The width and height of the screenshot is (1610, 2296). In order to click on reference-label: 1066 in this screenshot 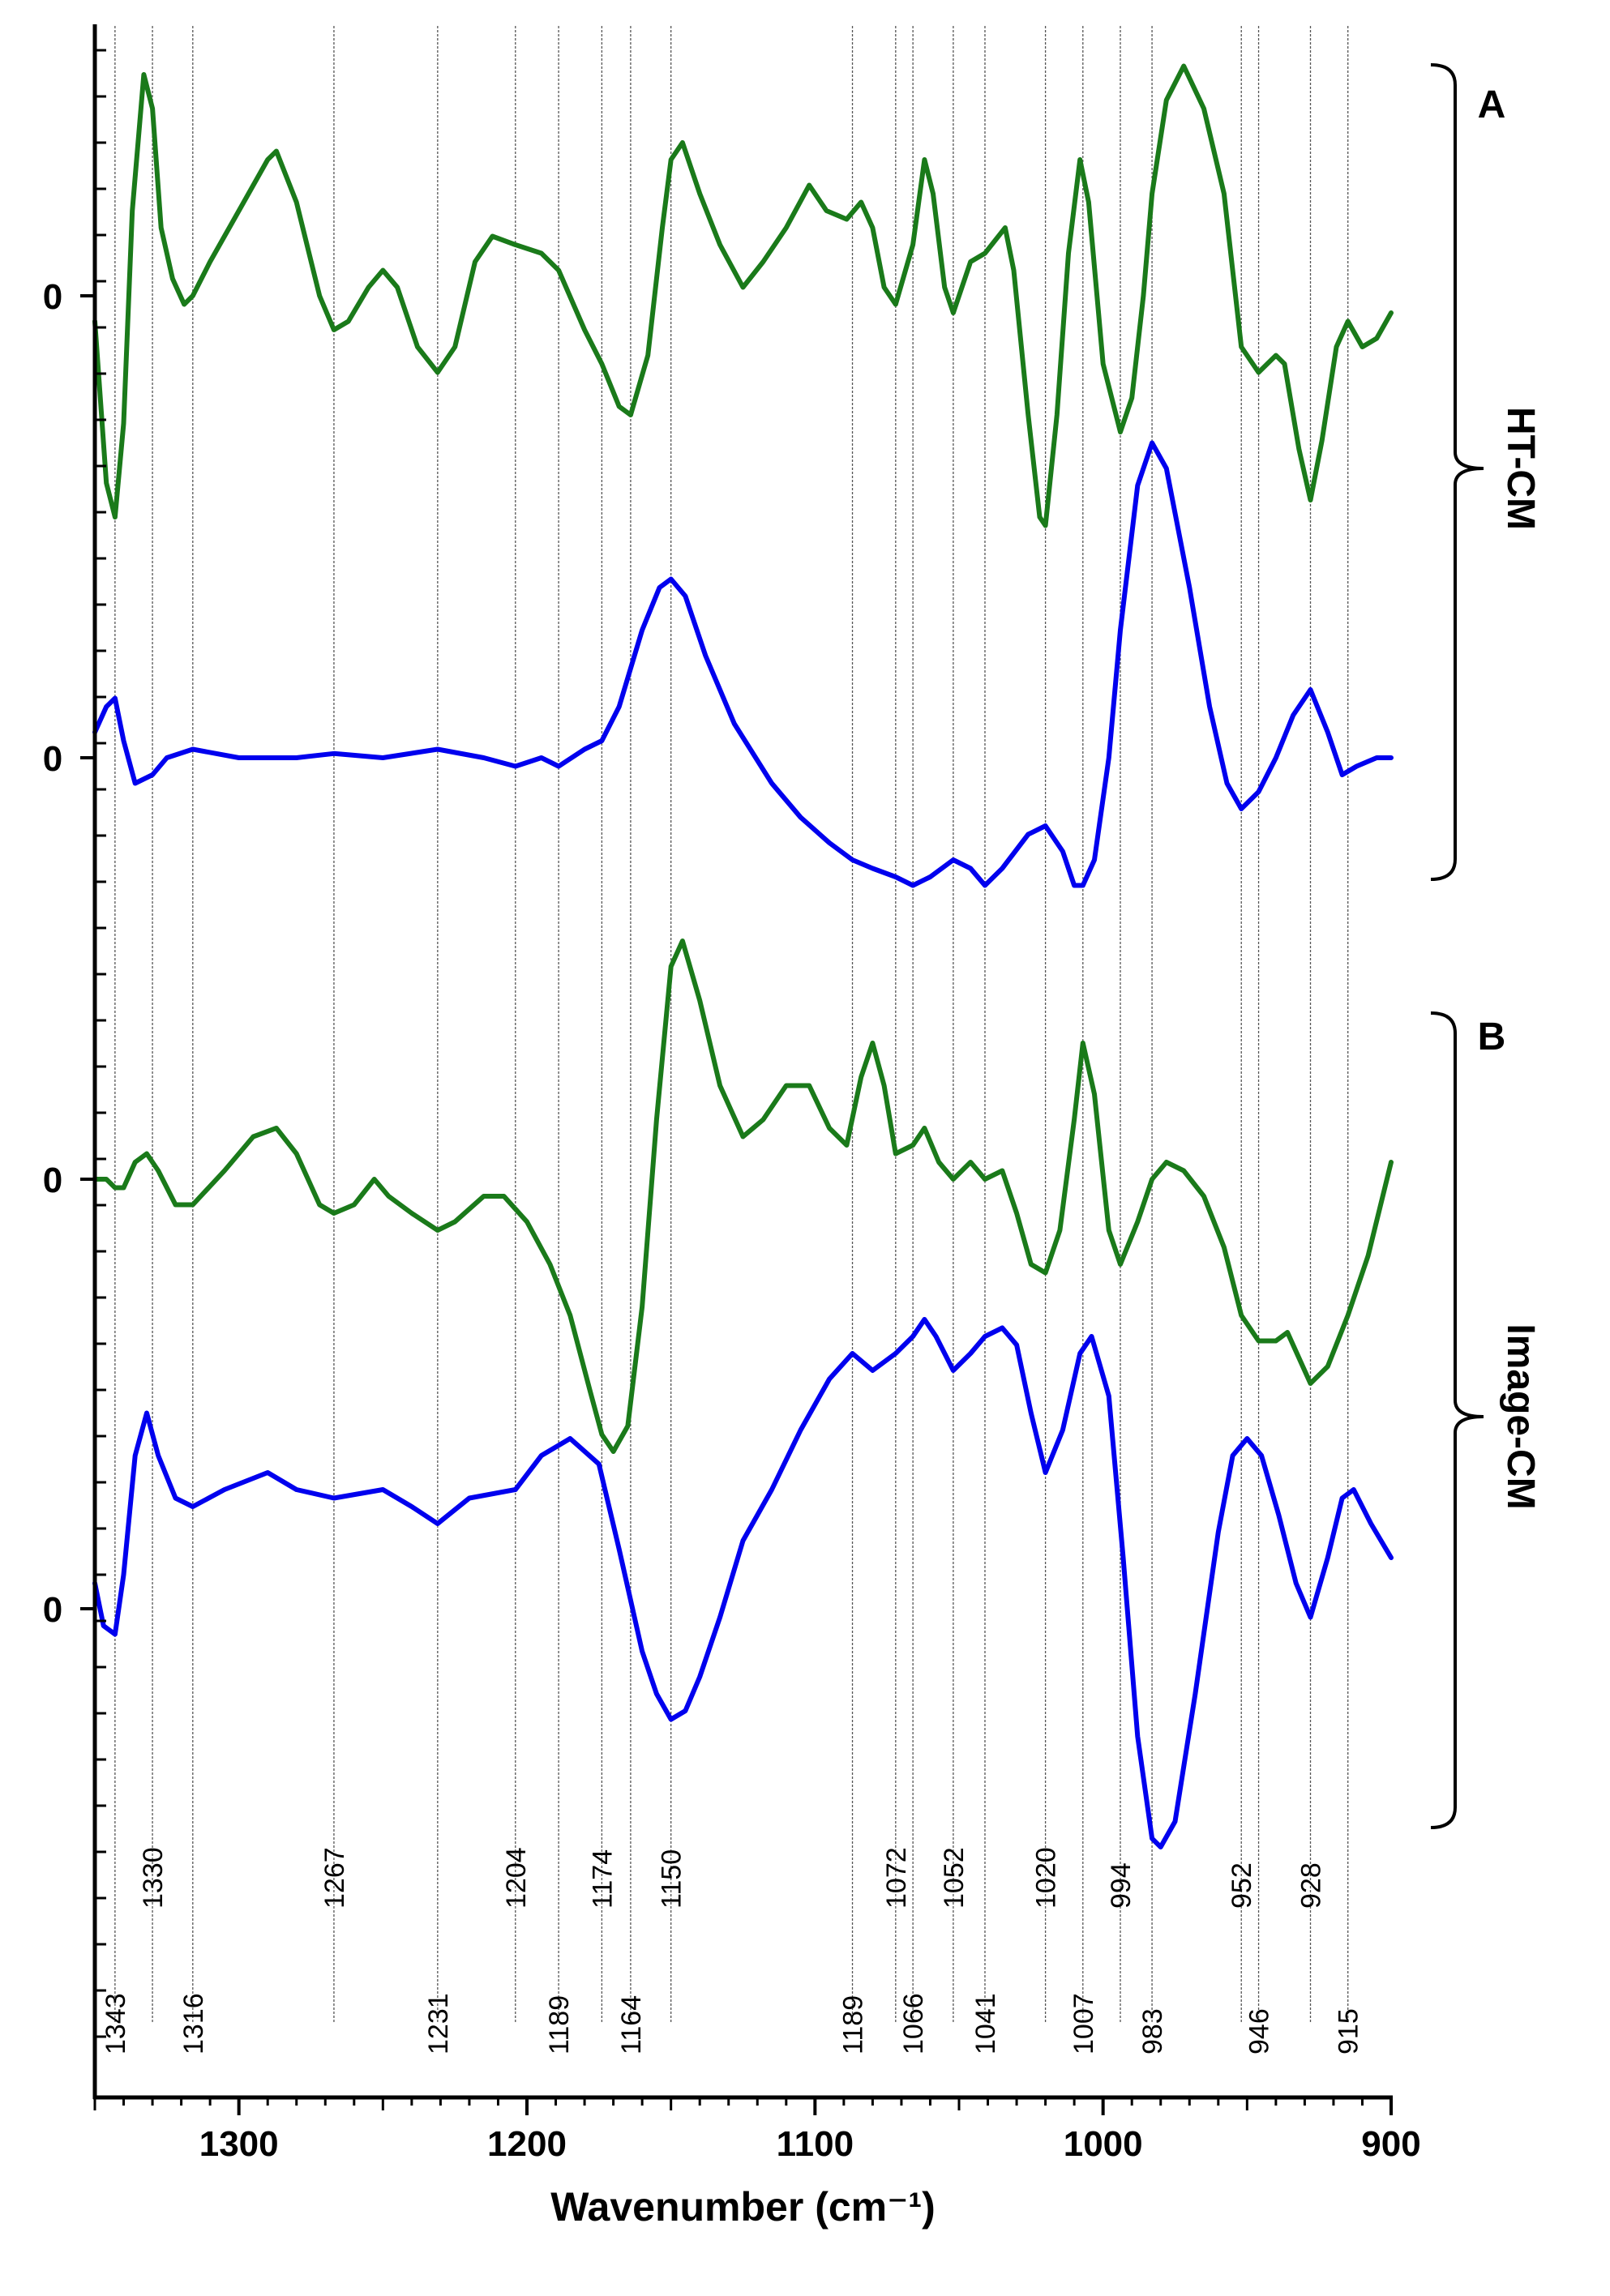, I will do `click(913, 2023)`.